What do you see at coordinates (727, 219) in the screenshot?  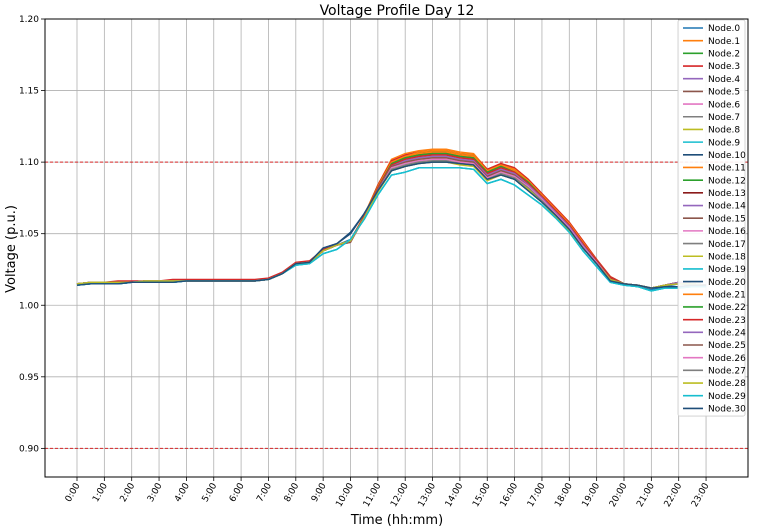 I see `legend-label: Node.15` at bounding box center [727, 219].